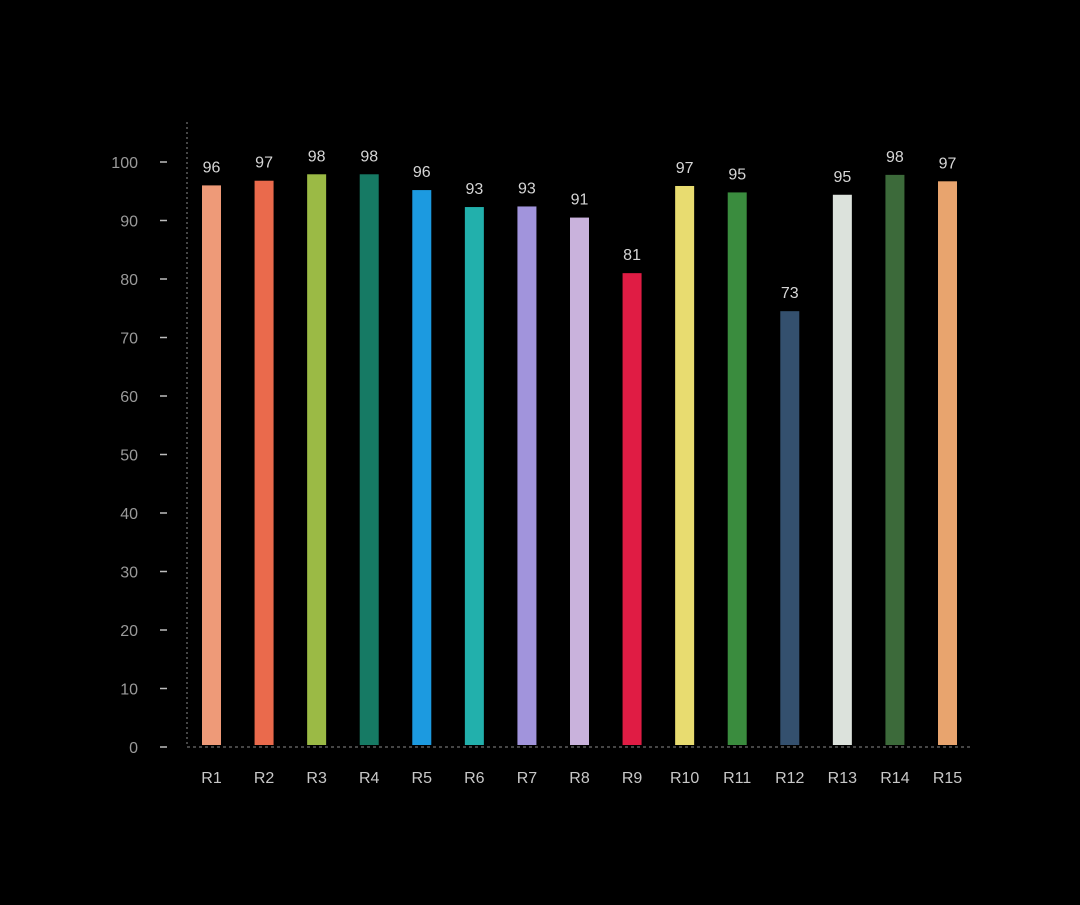 The height and width of the screenshot is (905, 1080). What do you see at coordinates (264, 778) in the screenshot?
I see `x-tick-label-r2: R2` at bounding box center [264, 778].